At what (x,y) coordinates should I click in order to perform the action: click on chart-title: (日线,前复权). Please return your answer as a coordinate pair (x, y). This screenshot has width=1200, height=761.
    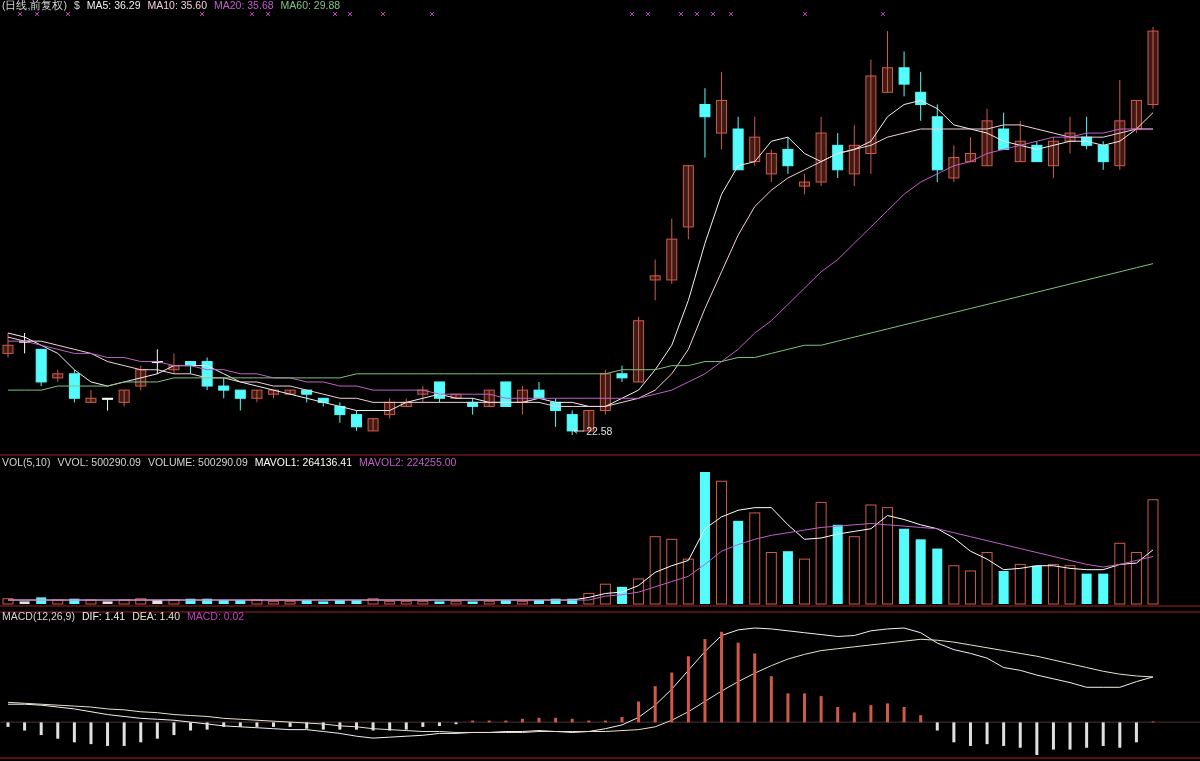
    Looking at the image, I should click on (34, 5).